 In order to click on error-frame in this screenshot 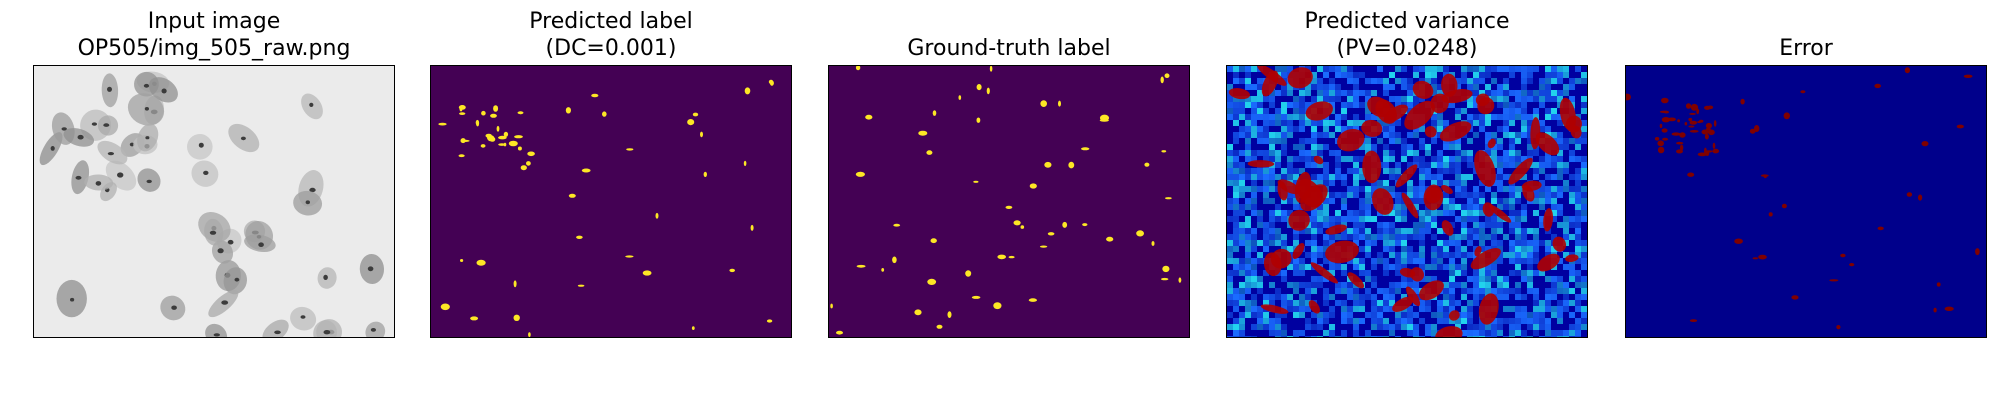, I will do `click(1806, 201)`.